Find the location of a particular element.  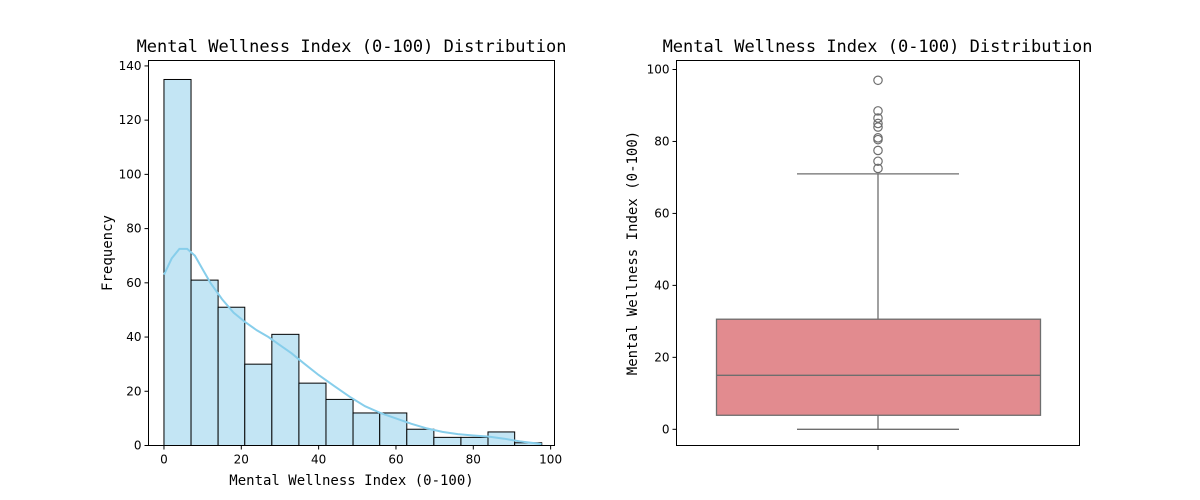

histogram-y-tick-label-4: 80 is located at coordinates (133, 229).